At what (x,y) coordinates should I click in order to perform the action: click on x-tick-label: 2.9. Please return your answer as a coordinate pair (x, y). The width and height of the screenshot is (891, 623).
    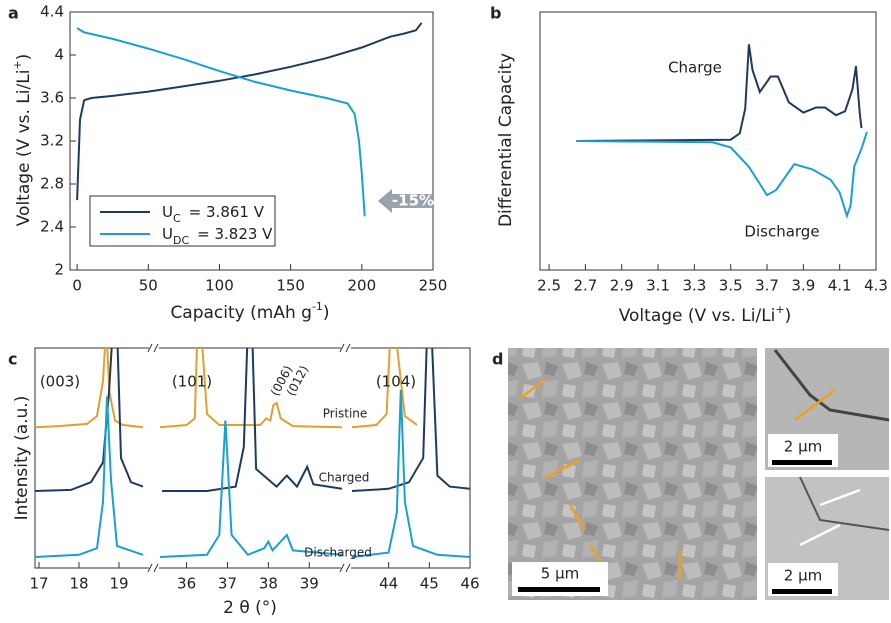
    Looking at the image, I should click on (622, 286).